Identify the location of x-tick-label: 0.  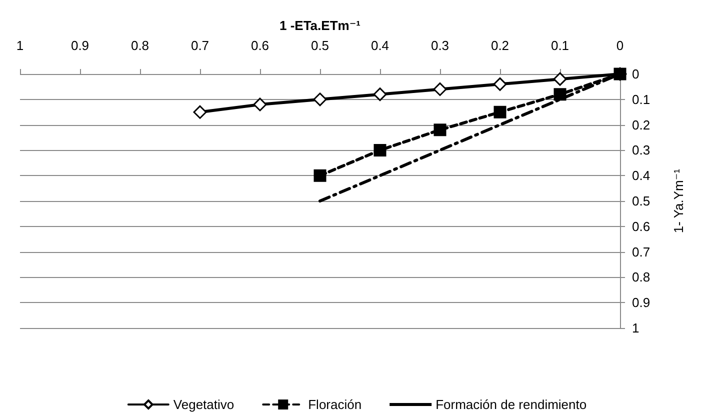
(620, 45).